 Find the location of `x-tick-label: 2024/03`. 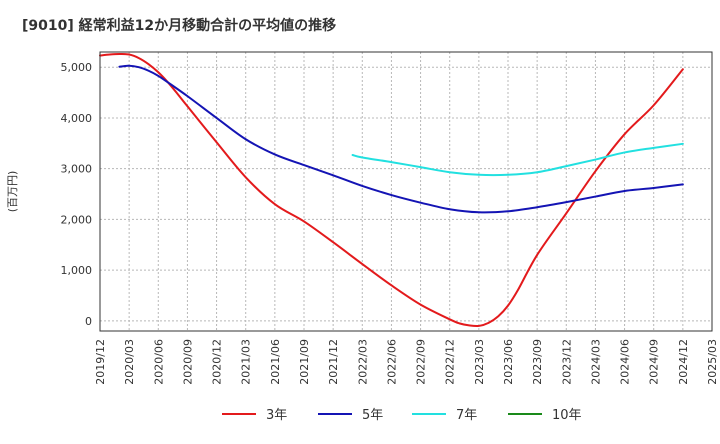

x-tick-label: 2024/03 is located at coordinates (595, 362).